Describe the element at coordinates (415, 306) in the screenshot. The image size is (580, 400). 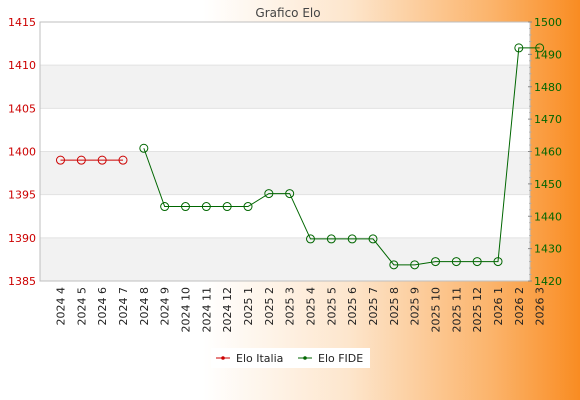
I see `x-tick-label: 2025 9` at that location.